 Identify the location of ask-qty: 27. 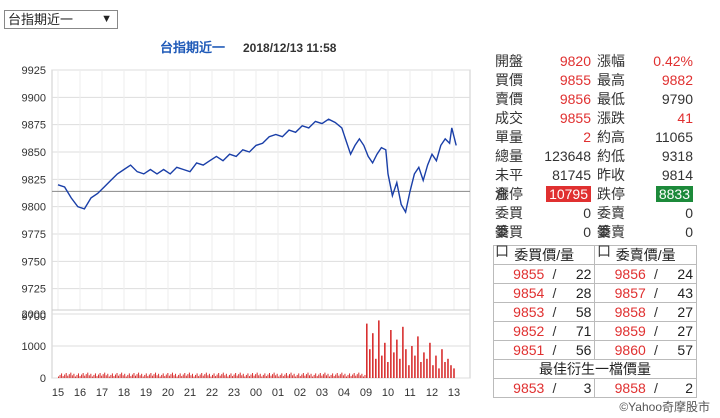
(680, 331).